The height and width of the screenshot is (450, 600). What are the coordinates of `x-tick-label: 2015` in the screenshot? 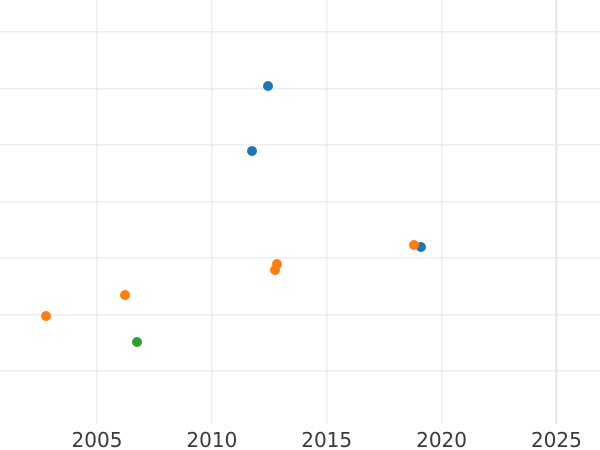 It's located at (327, 439).